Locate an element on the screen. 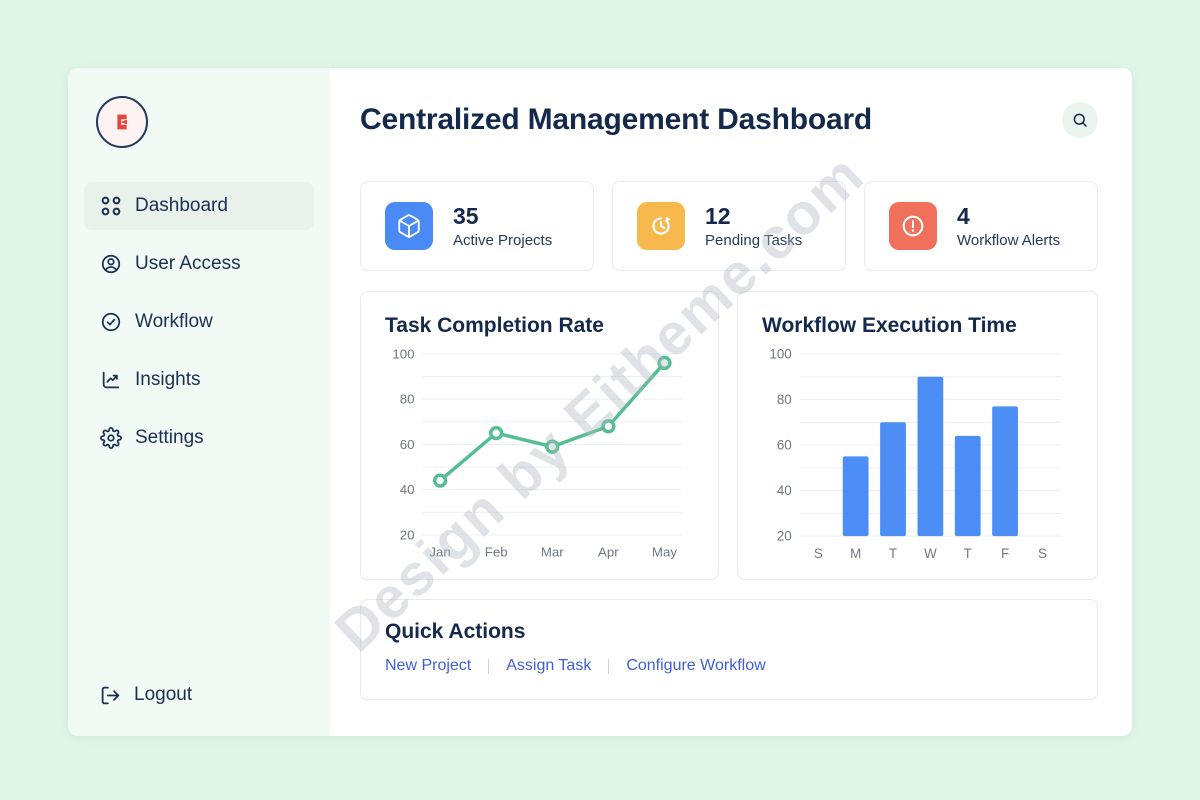  brand-mark-icon is located at coordinates (122, 122).